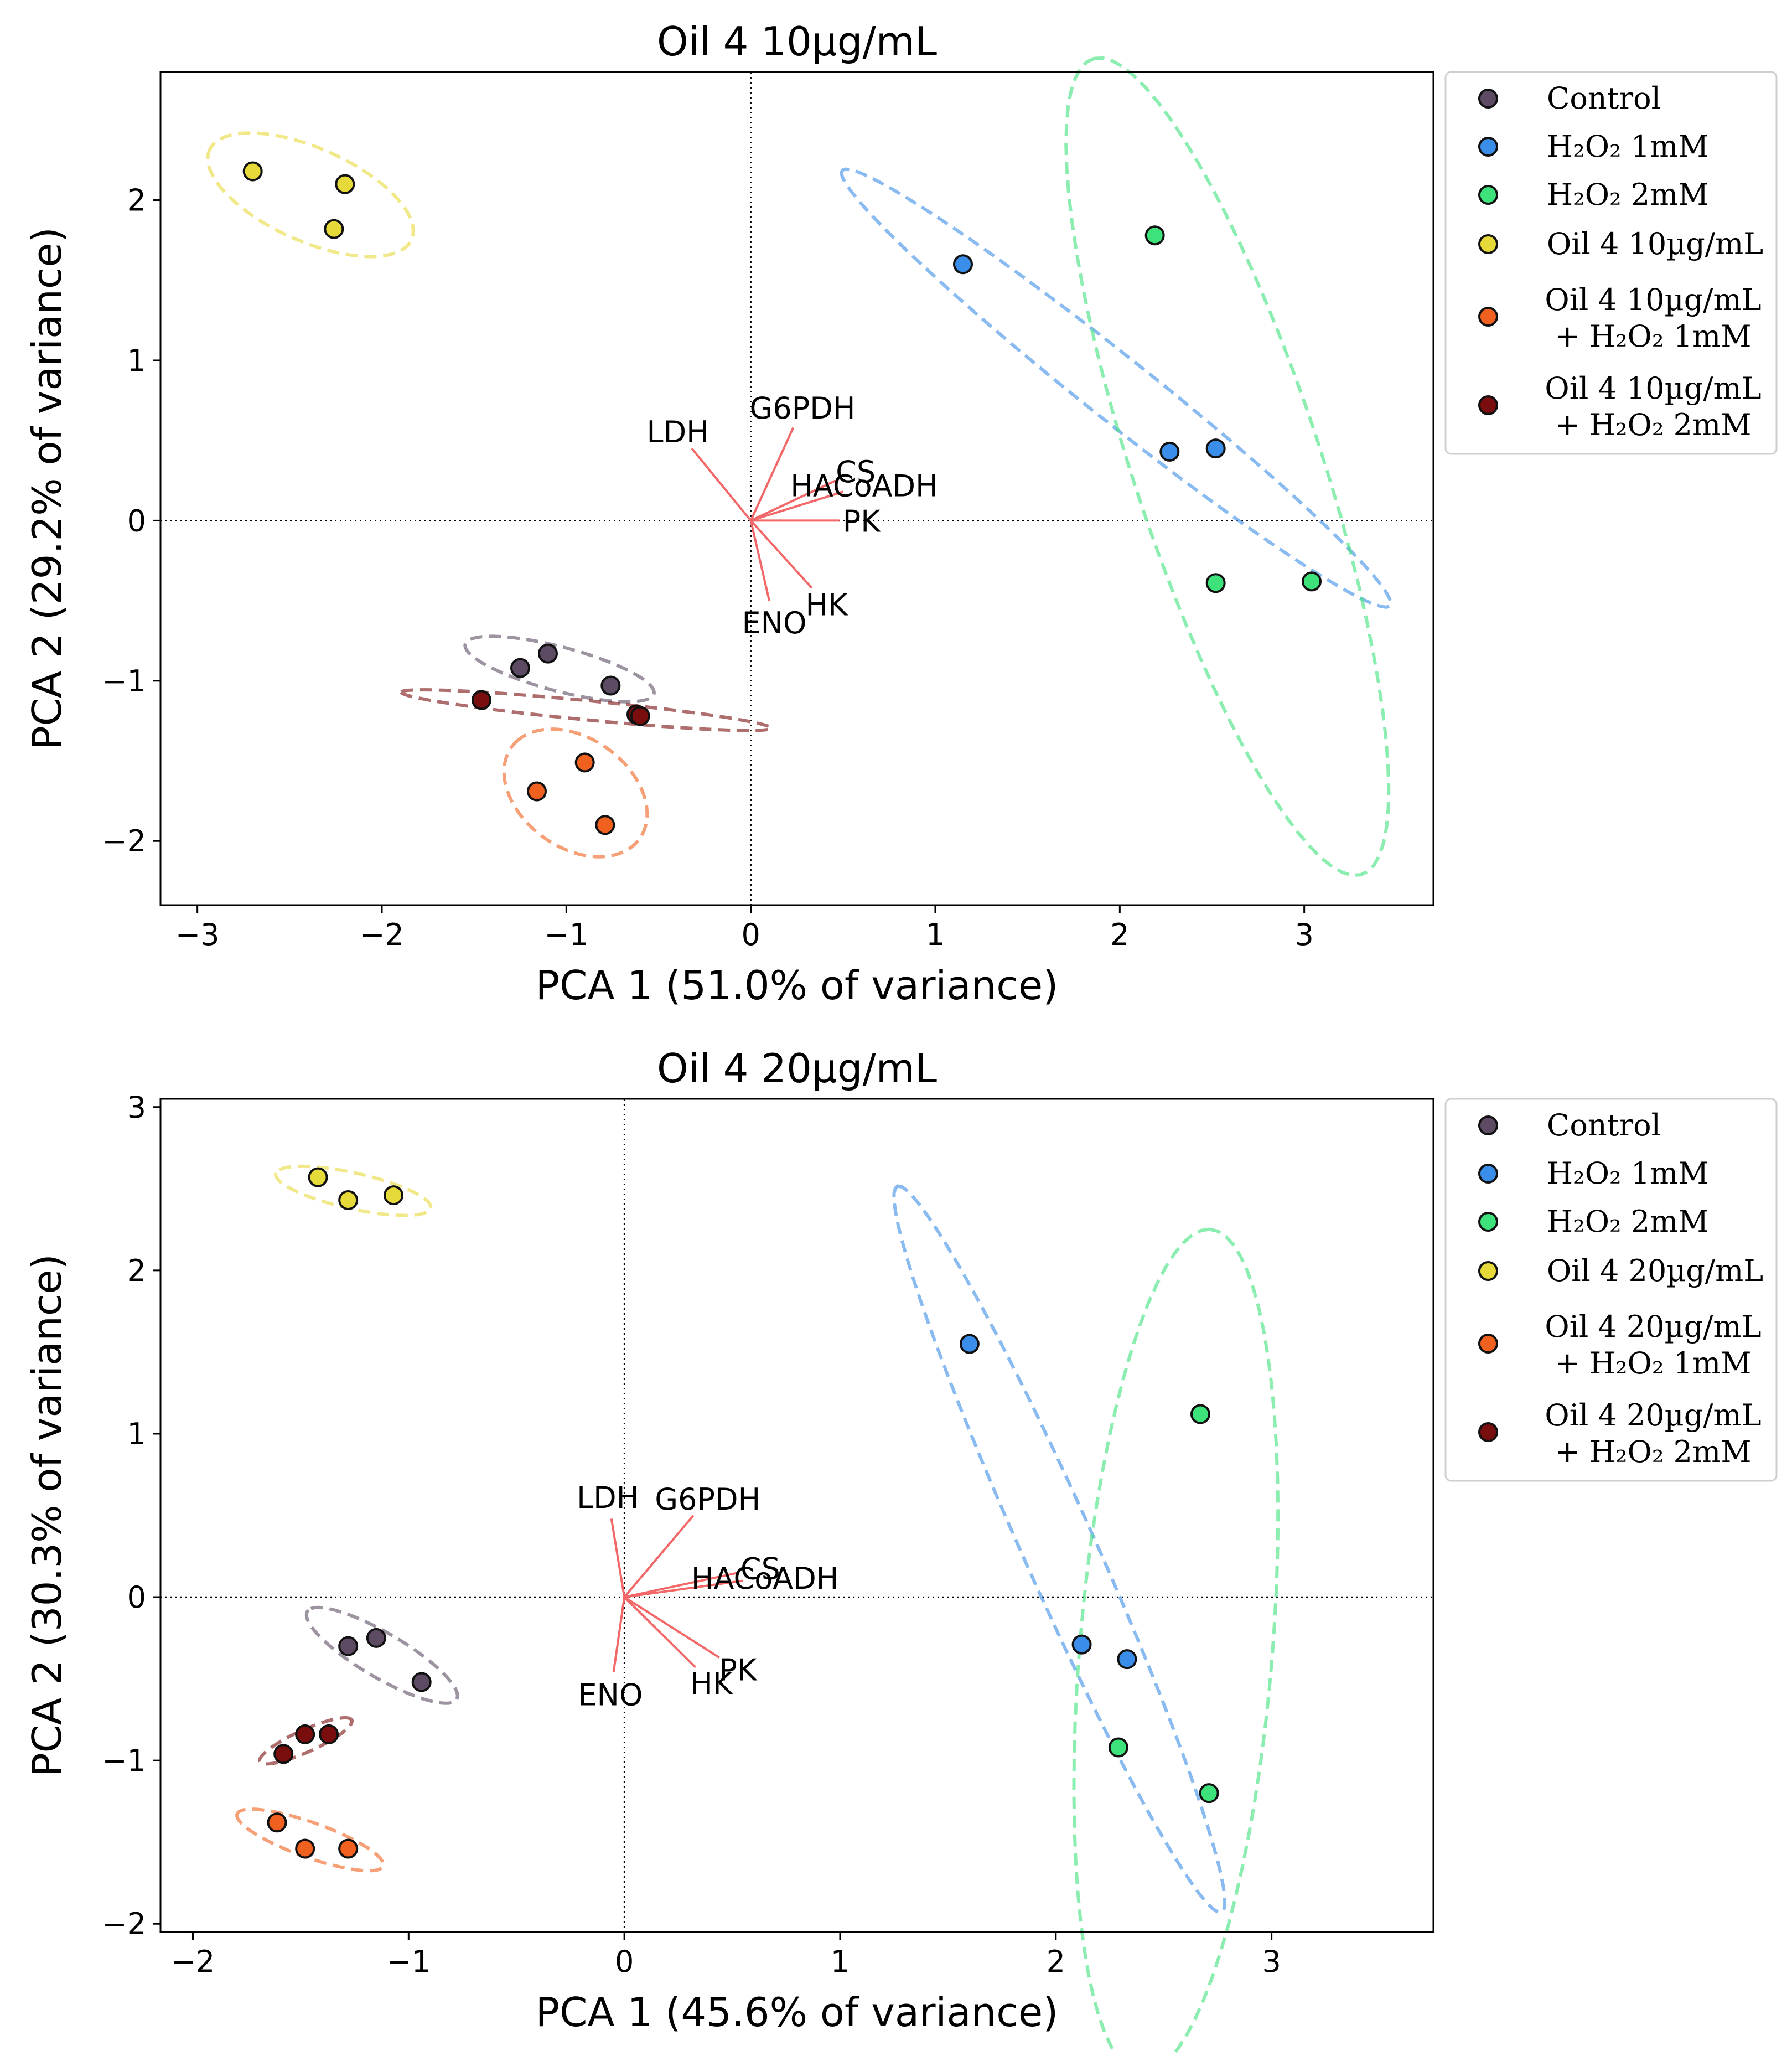  I want to click on loading-label-hacoadh: HACoADH, so click(764, 1578).